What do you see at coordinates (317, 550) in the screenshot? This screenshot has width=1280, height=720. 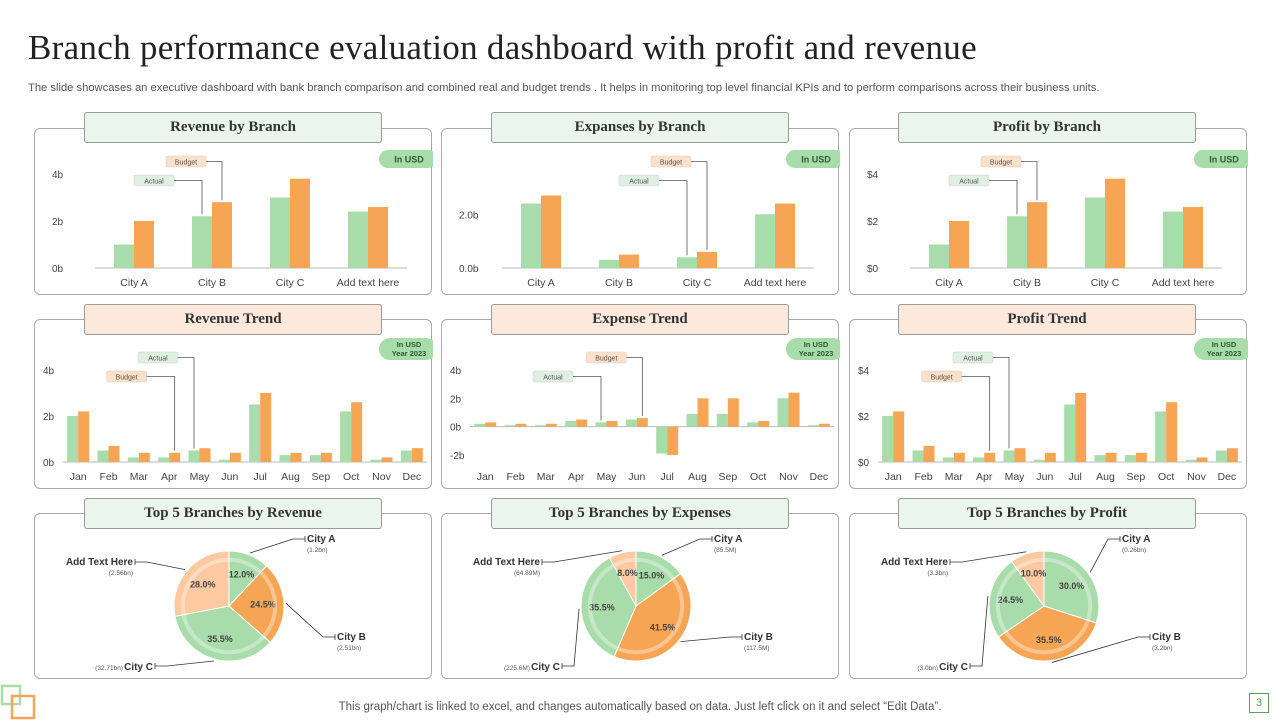 I see `pie-slice-sublabel: (1.2bn)` at bounding box center [317, 550].